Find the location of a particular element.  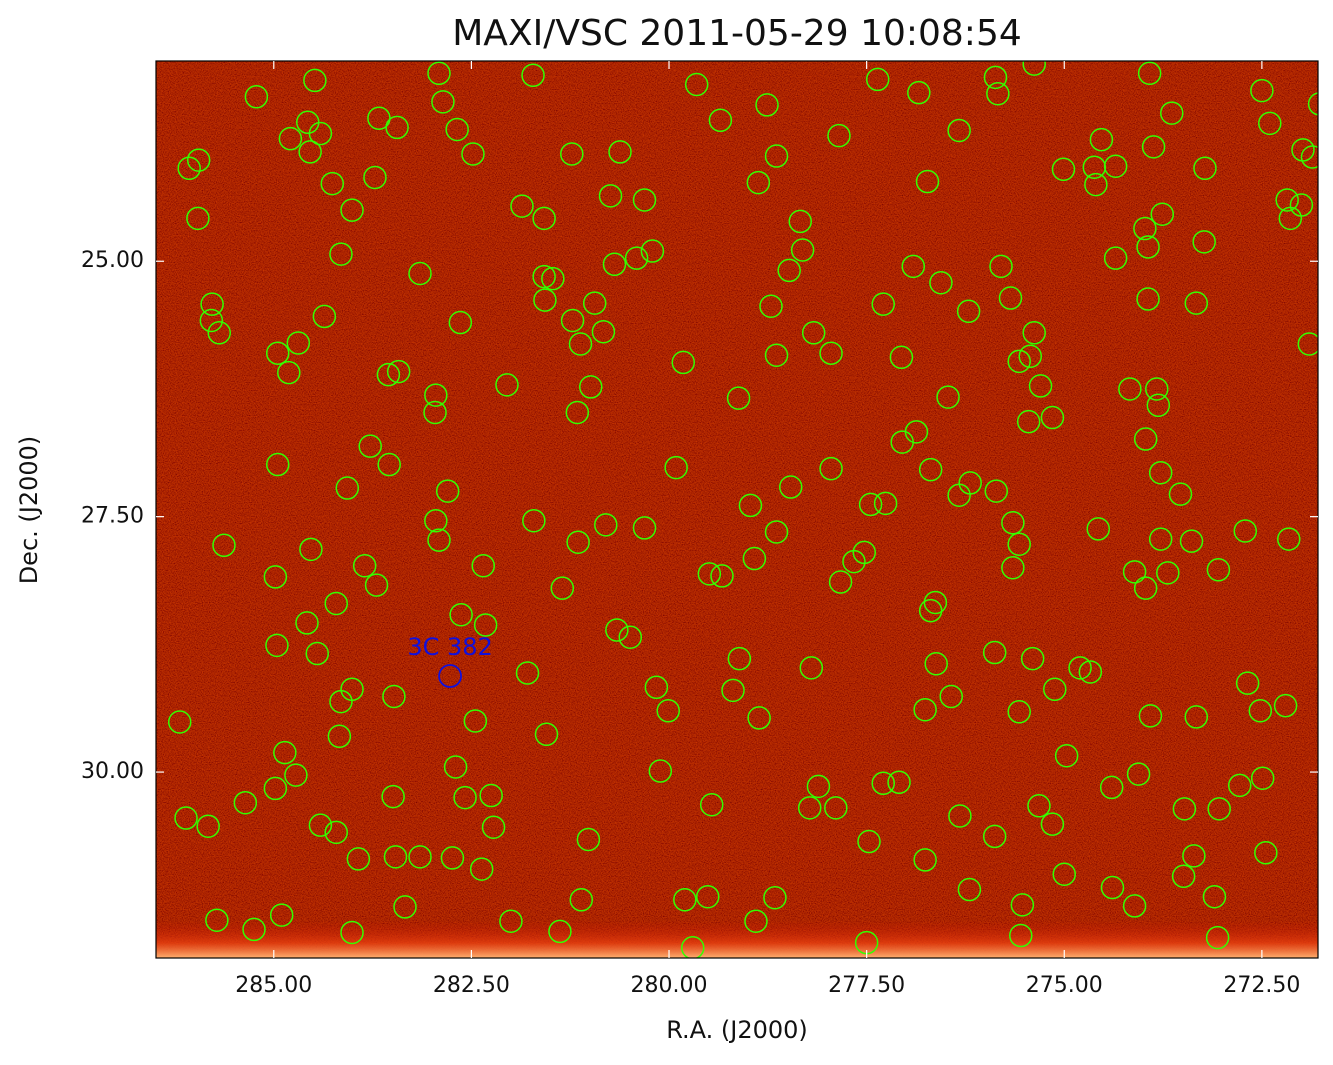

chart-title: MAXI/VSC 2011-05-29 10:08:54 is located at coordinates (737, 33).